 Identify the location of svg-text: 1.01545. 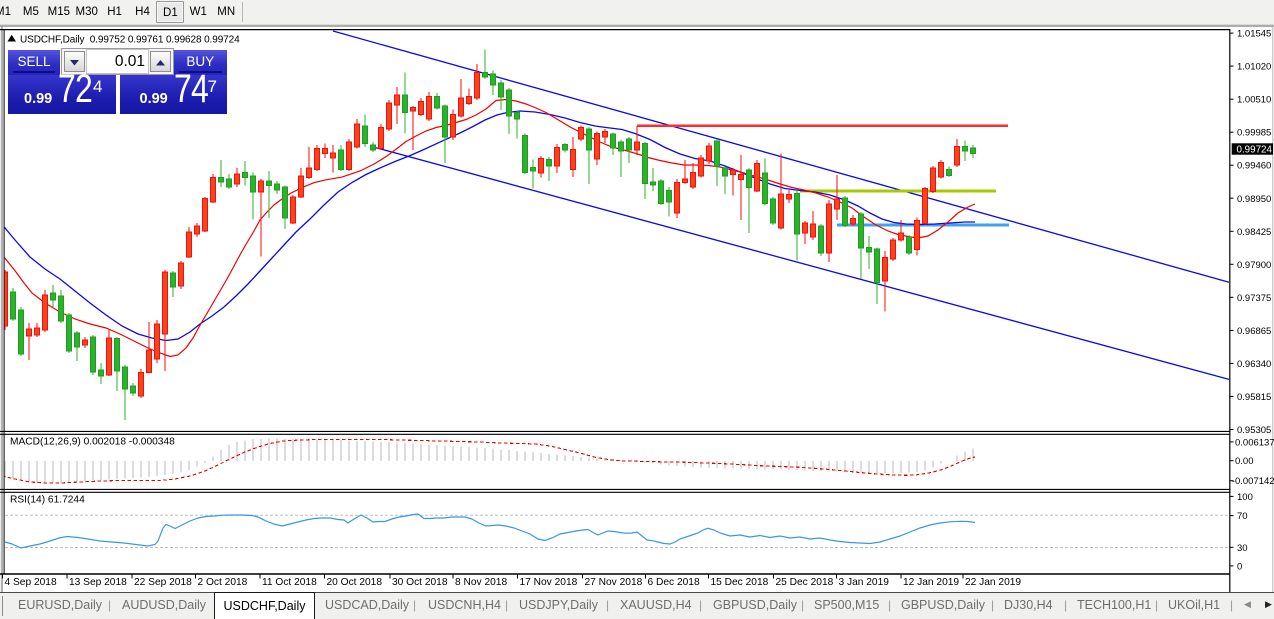
(1254, 34).